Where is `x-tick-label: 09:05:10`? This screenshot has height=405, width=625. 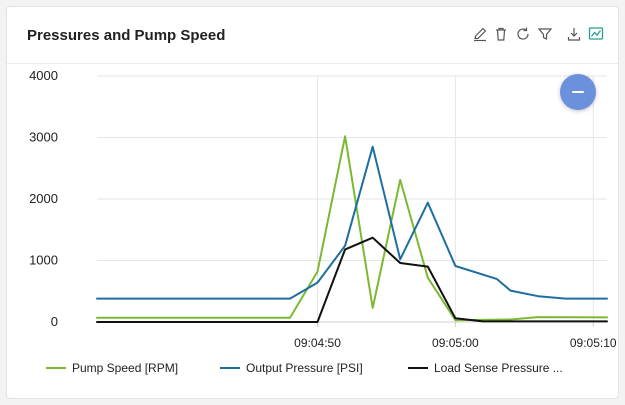
x-tick-label: 09:05:10 is located at coordinates (593, 343).